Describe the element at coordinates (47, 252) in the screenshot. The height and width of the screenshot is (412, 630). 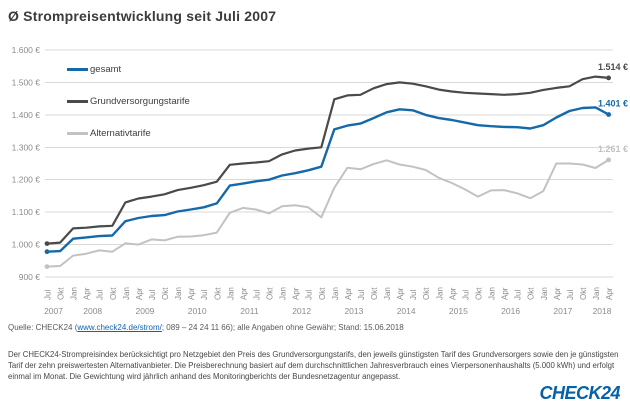
I see `series-start-dot-gesamt` at that location.